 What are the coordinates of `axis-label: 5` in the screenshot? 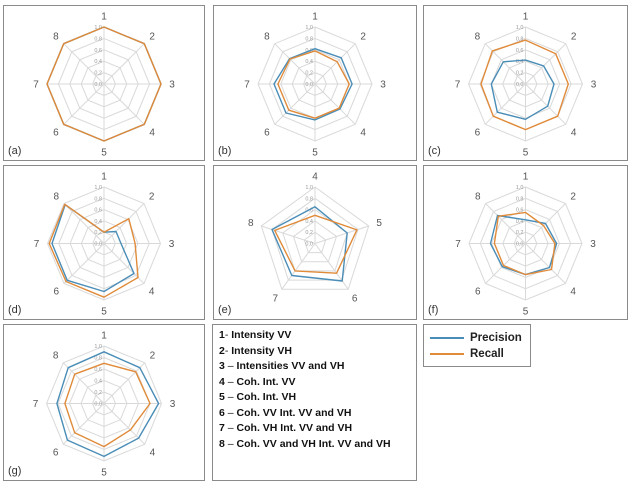 It's located at (379, 223).